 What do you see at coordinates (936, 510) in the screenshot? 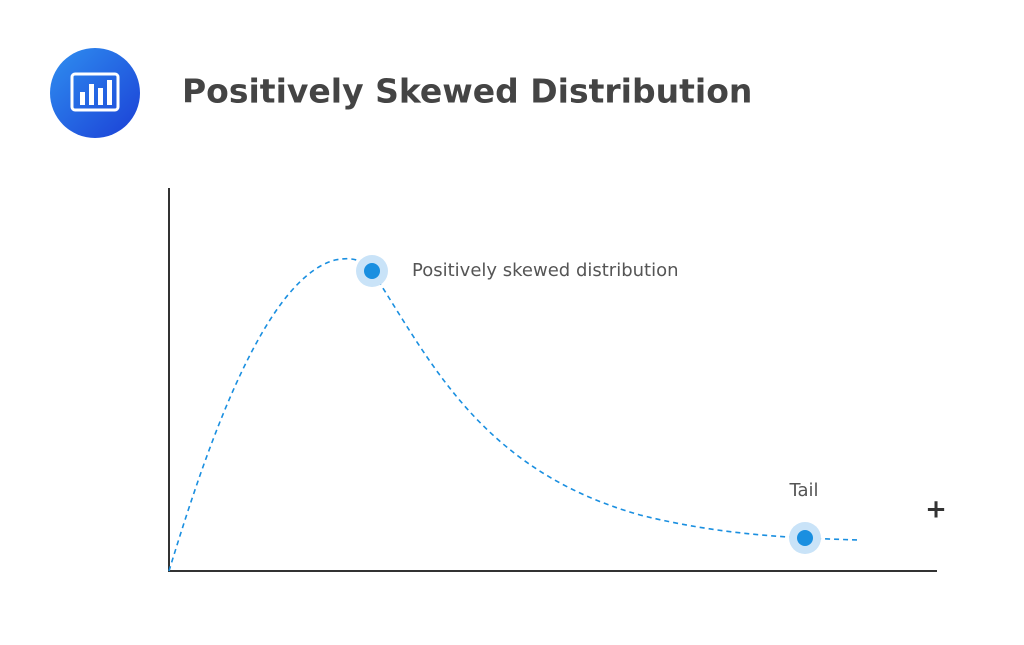
I see `axis-marker: +` at bounding box center [936, 510].